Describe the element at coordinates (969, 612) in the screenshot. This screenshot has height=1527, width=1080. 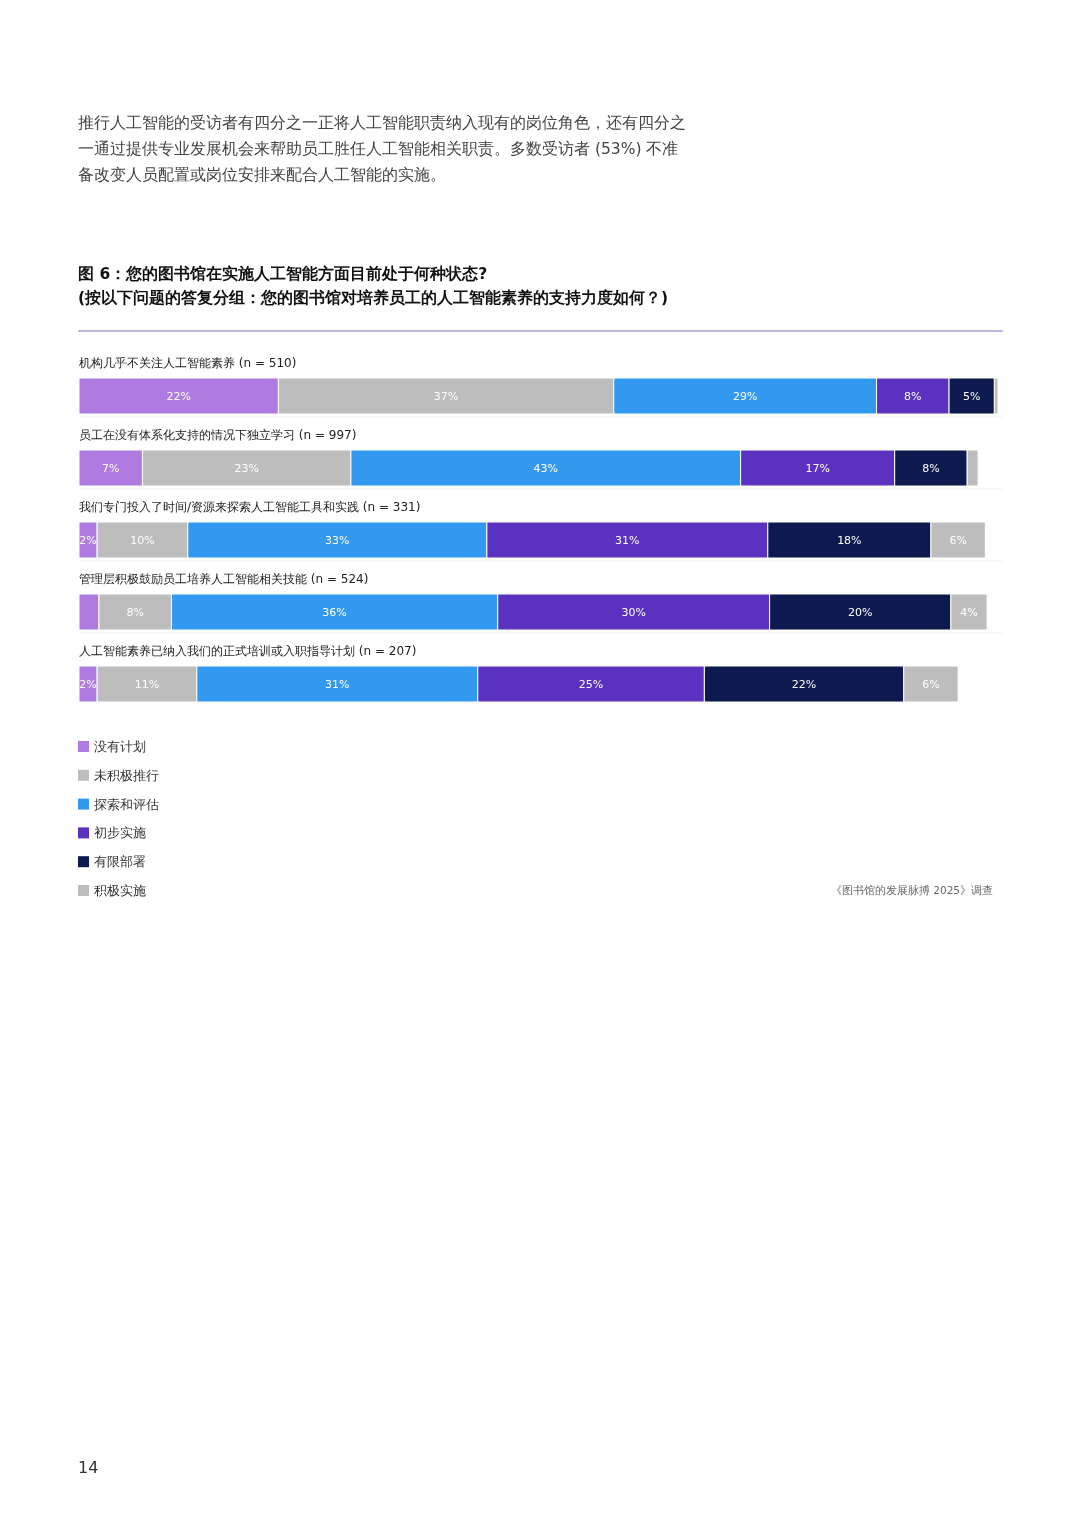
I see `data-label: 4%` at that location.